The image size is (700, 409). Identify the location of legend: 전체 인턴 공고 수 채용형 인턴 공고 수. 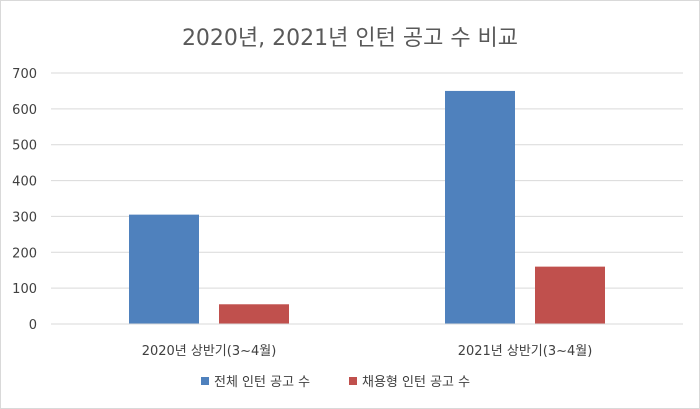
(335, 382).